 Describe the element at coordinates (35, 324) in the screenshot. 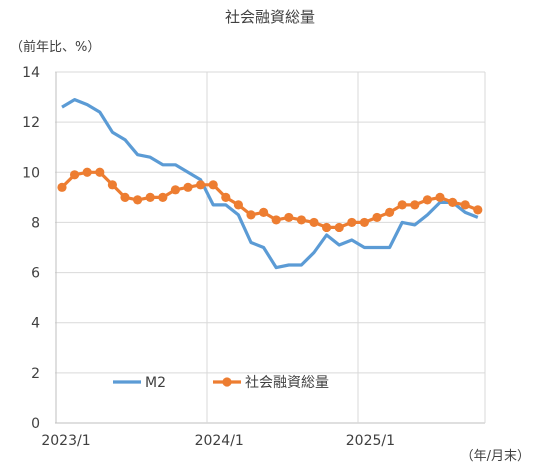

I see `y-tick-label: 4` at that location.